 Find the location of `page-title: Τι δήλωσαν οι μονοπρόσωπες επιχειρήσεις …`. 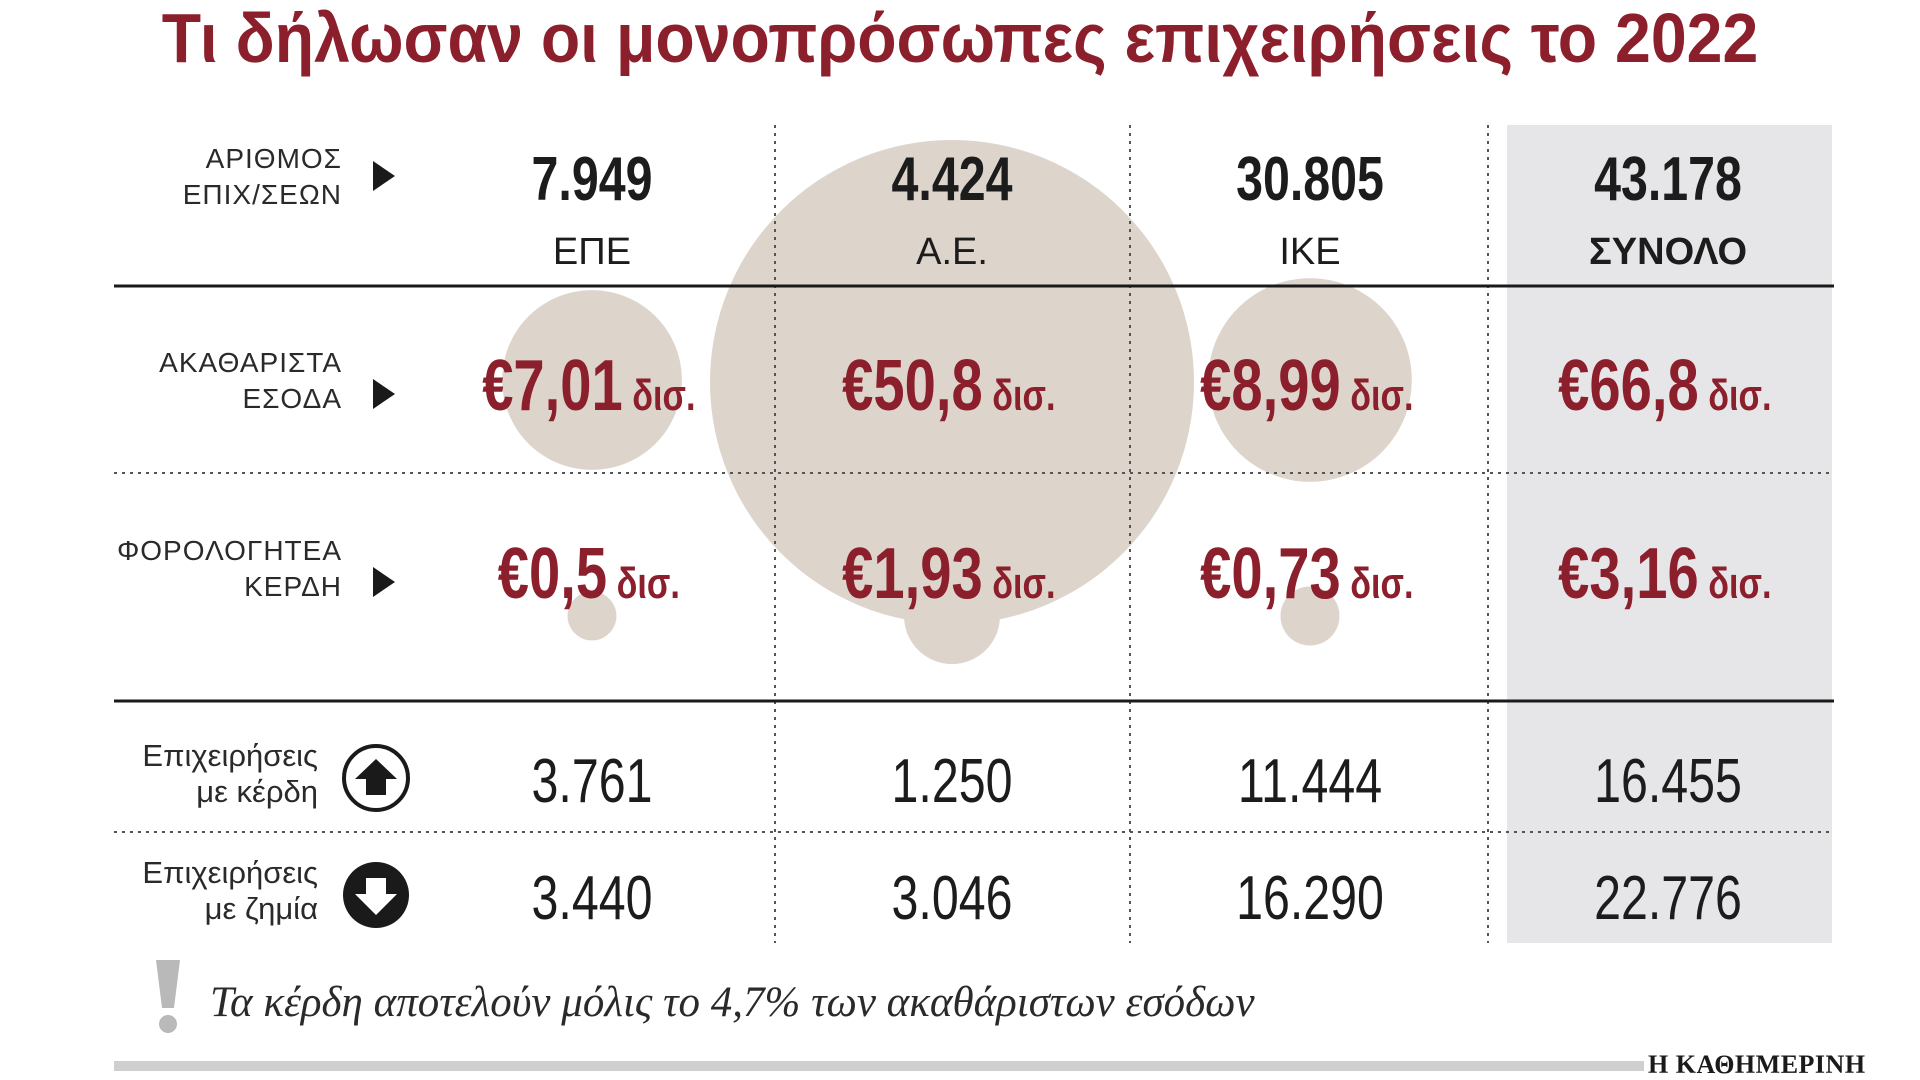

page-title: Τι δήλωσαν οι μονοπρόσωπες επιχειρήσεις … is located at coordinates (960, 38).